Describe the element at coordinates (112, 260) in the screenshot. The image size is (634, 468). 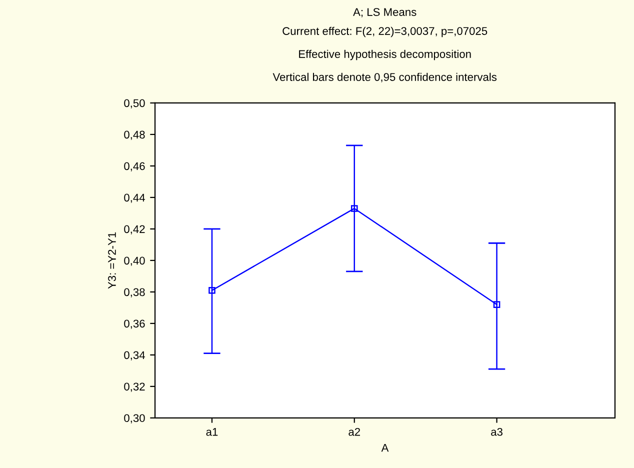
I see `y-axis-title: Y3: =Y2-Y1` at that location.